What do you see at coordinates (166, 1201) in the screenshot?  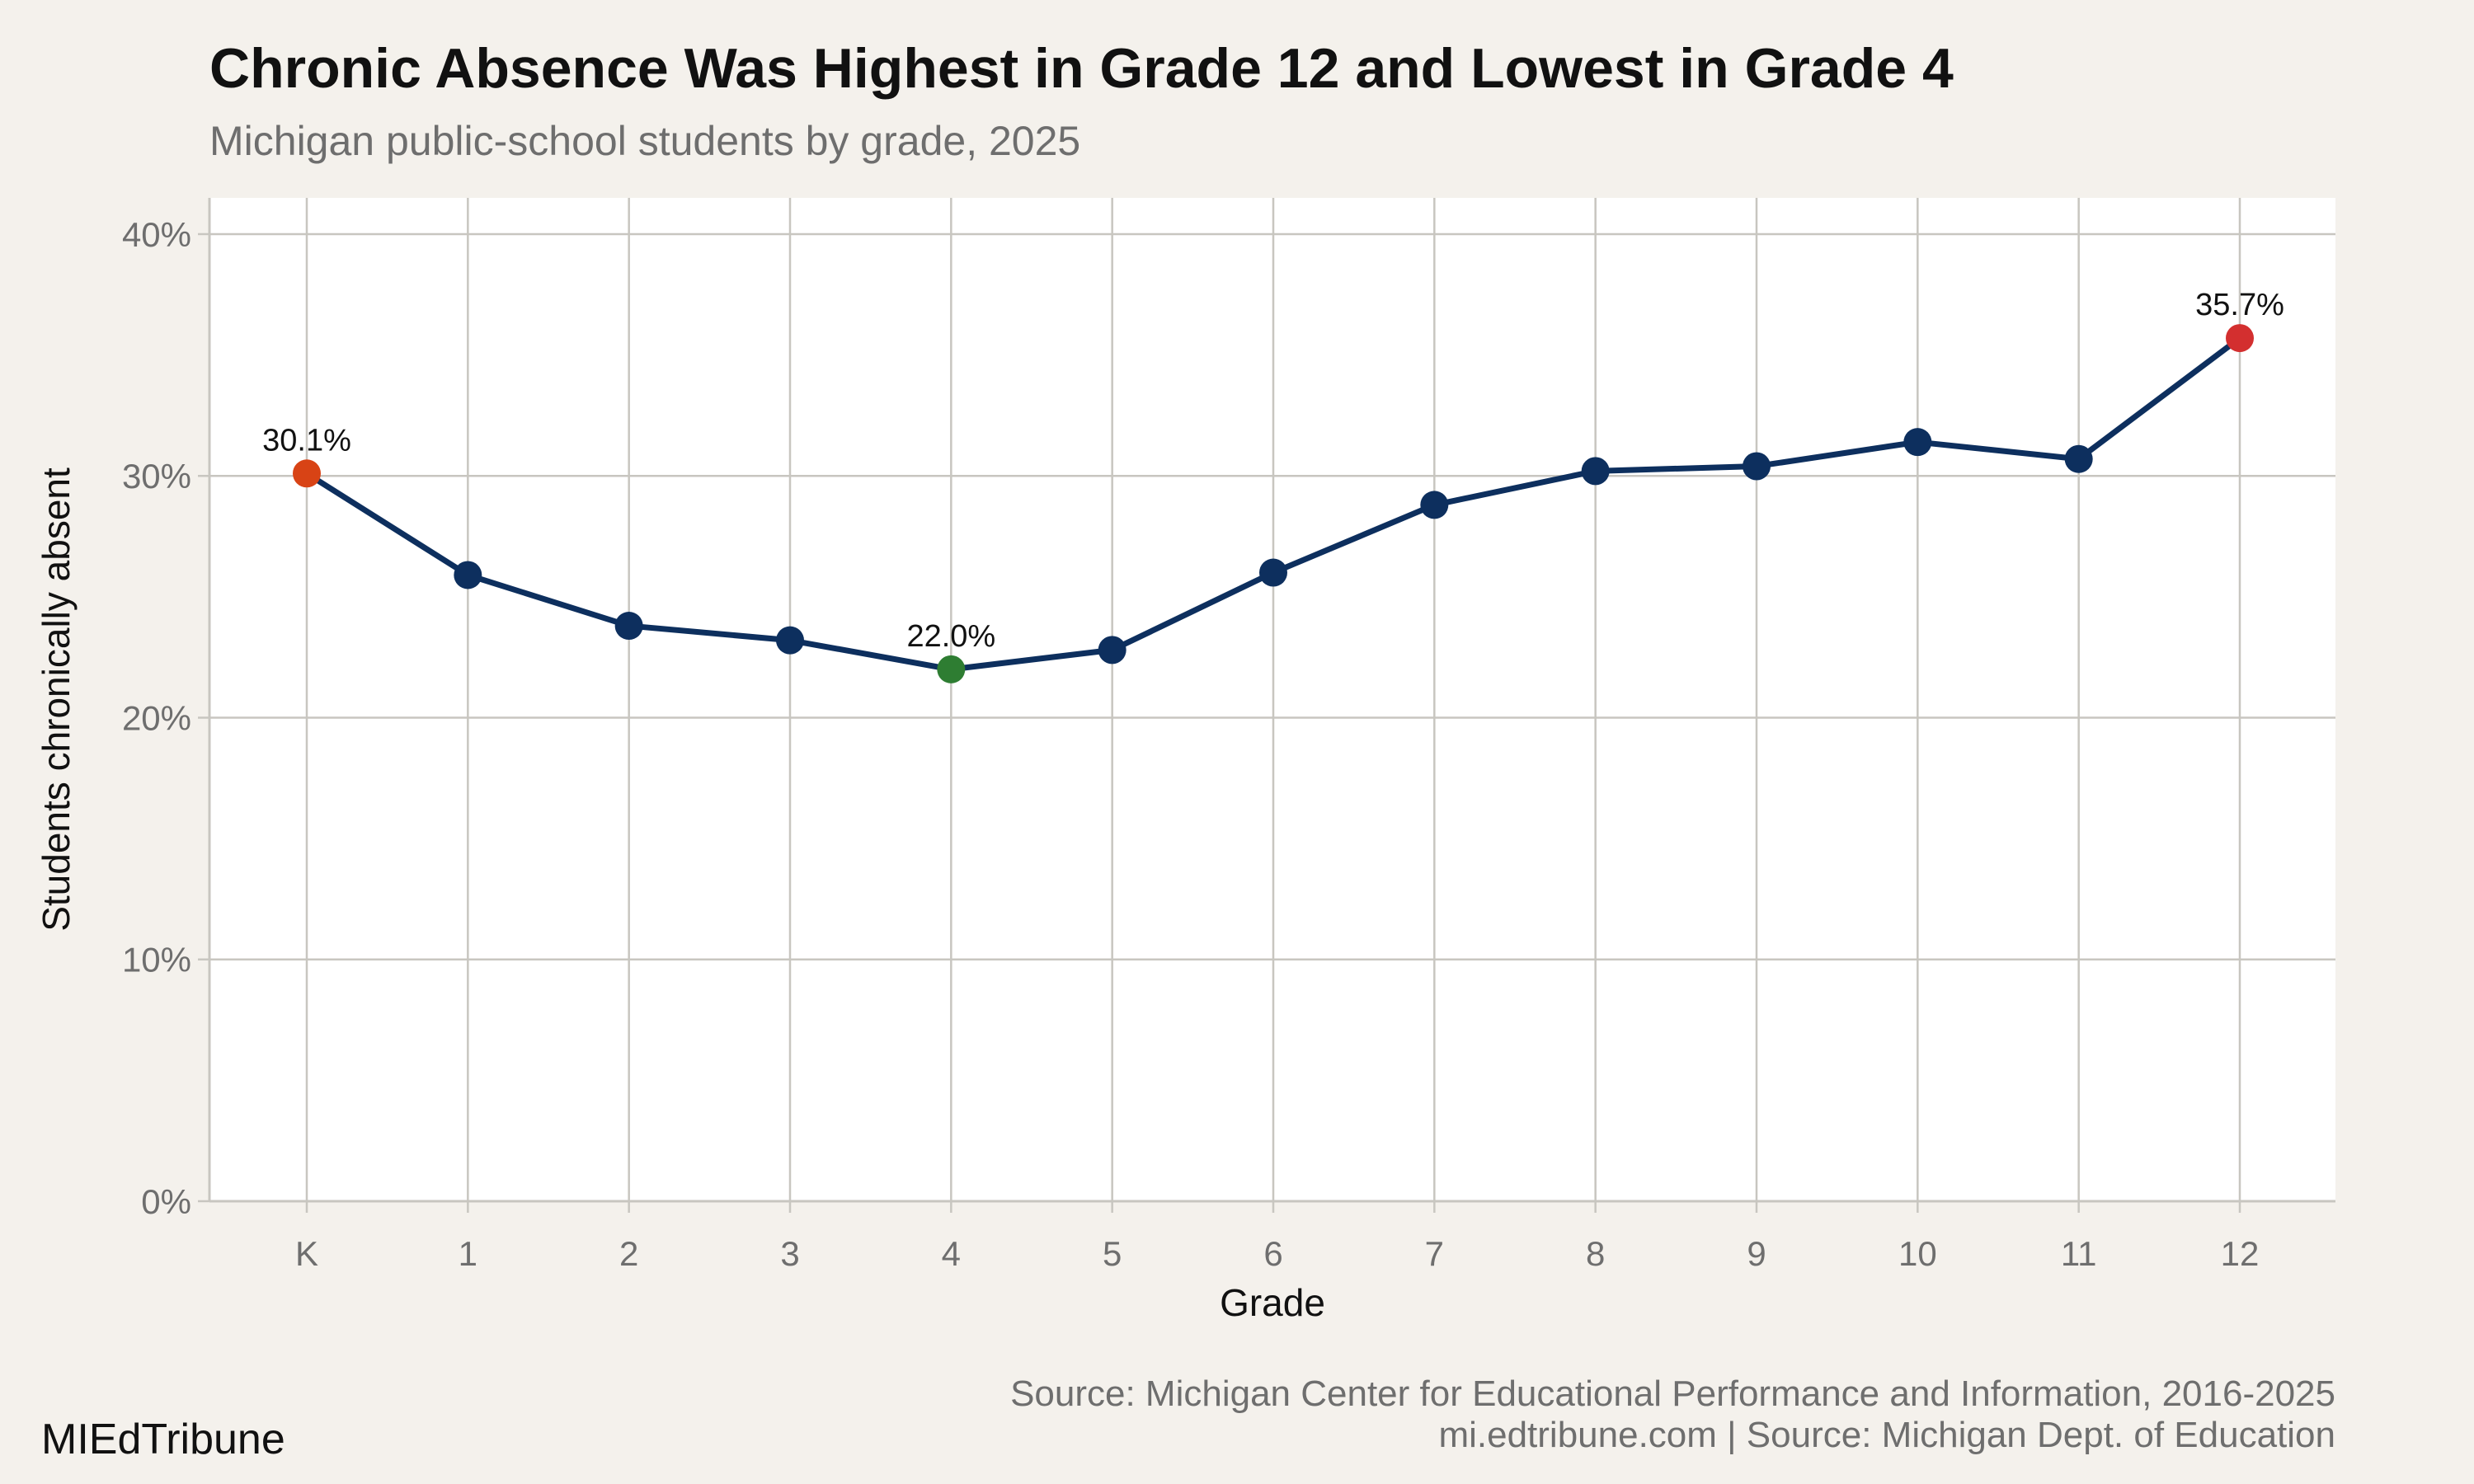 I see `y-tick-label: 0%` at bounding box center [166, 1201].